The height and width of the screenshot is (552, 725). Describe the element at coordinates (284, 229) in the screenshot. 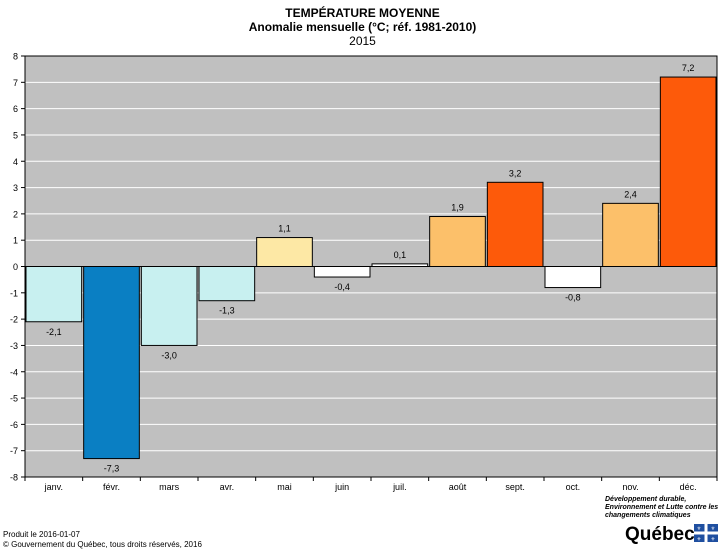

I see `bar-value-label: 1,1` at that location.